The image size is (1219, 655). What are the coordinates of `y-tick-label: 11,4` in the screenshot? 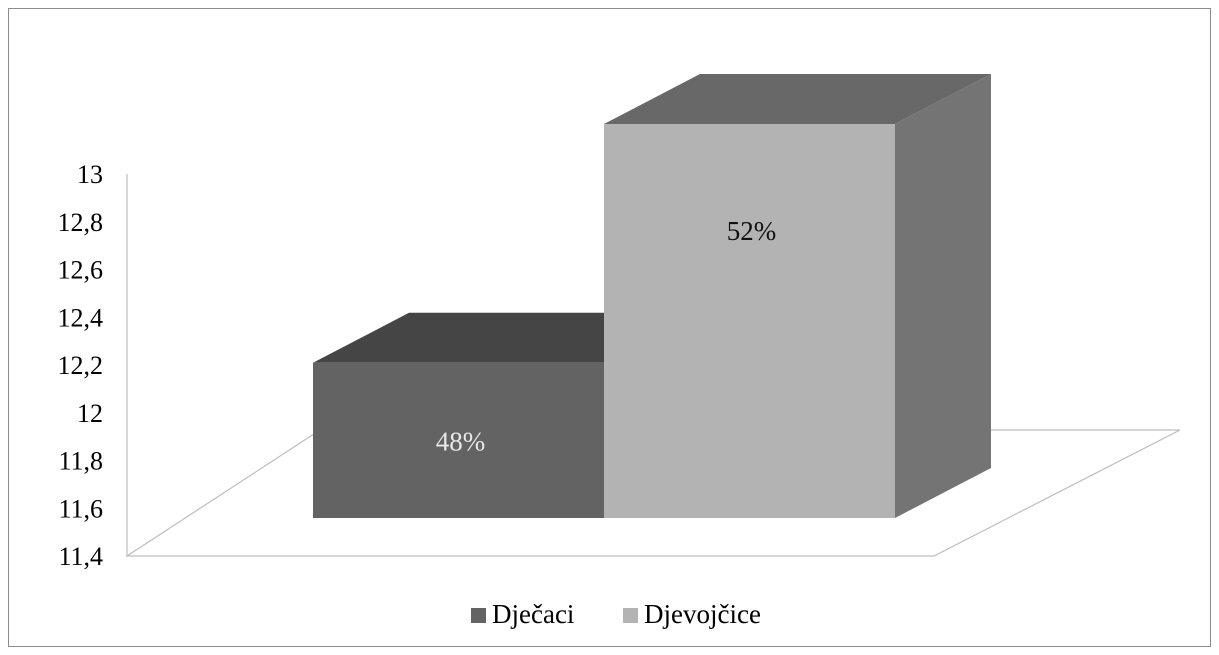 It's located at (80, 556).